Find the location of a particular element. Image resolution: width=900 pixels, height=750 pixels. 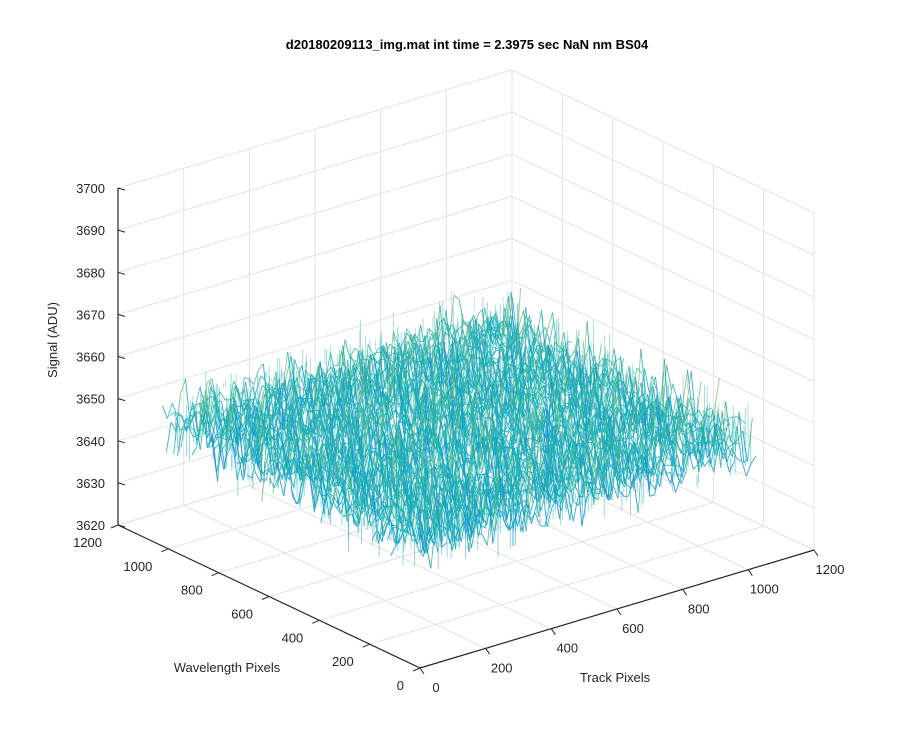

x-tick-mark is located at coordinates (685, 592).